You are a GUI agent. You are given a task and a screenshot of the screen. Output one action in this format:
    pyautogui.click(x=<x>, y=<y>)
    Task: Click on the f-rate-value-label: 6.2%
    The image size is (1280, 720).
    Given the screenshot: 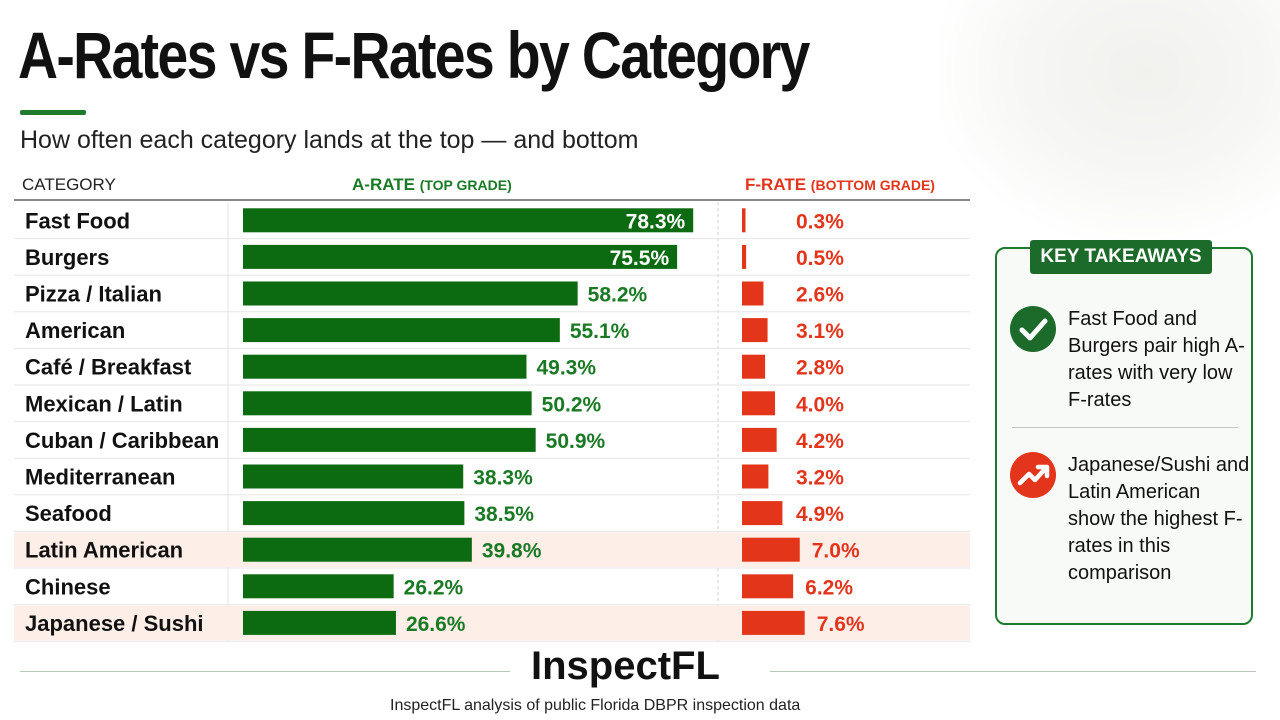 What is the action you would take?
    pyautogui.click(x=829, y=587)
    